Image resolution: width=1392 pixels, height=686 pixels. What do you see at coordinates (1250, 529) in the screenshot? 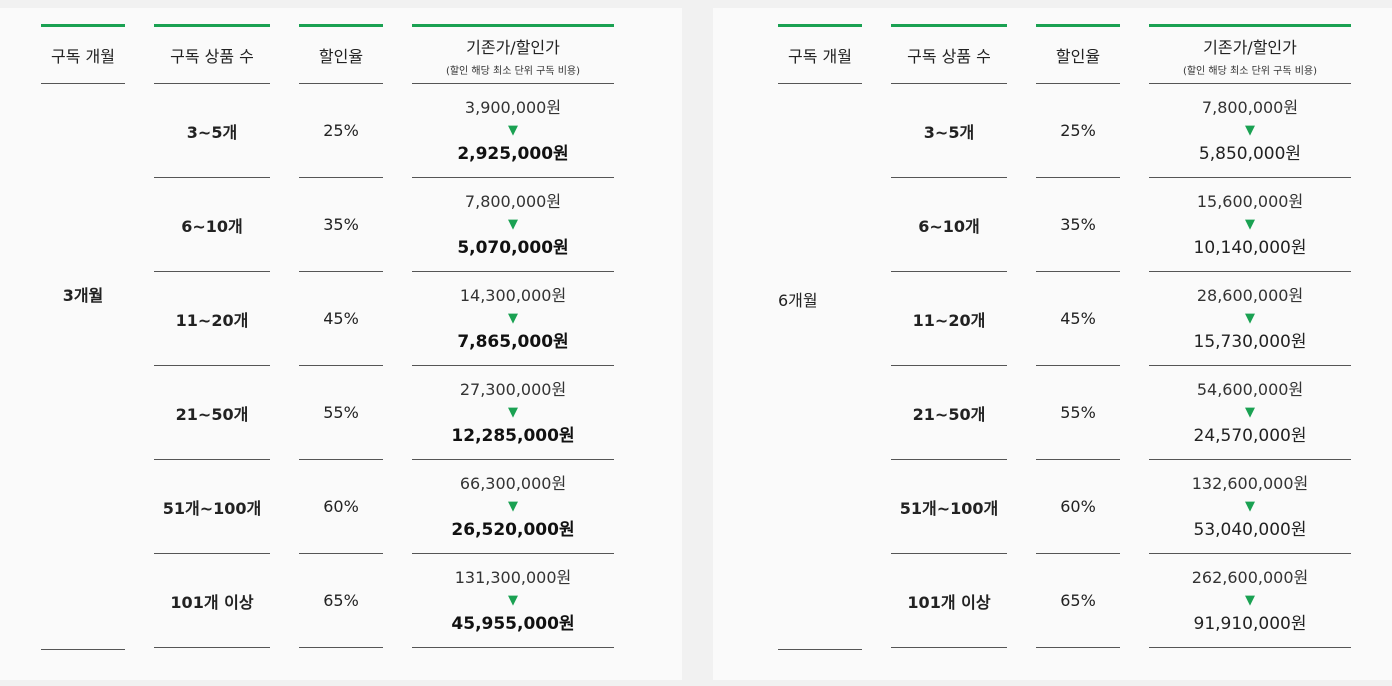
I see `discounted-price: 53,040,000원` at bounding box center [1250, 529].